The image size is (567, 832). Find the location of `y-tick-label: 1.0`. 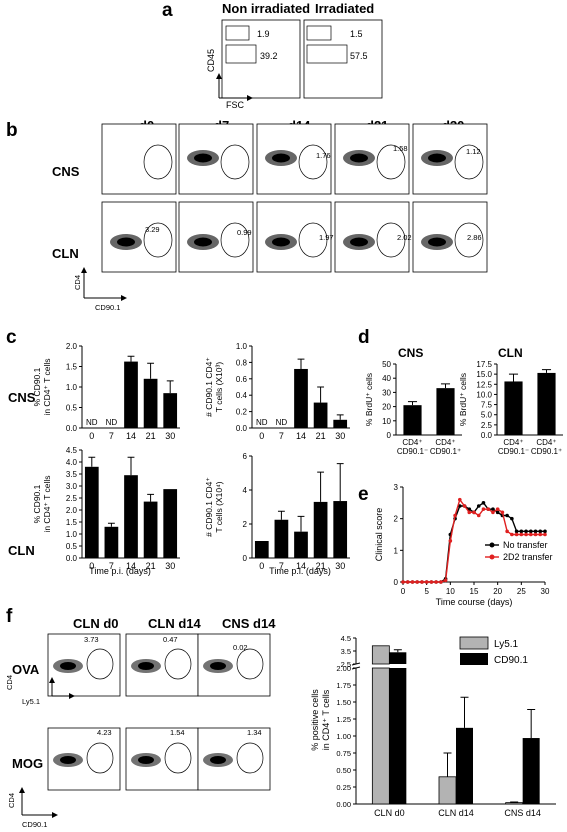

y-tick-label: 1.0 is located at coordinates (72, 387).